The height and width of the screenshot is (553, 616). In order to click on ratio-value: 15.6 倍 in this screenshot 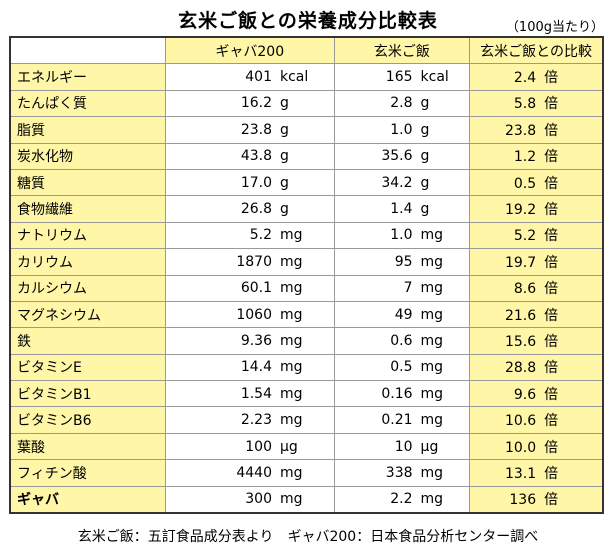, I will do `click(536, 341)`.